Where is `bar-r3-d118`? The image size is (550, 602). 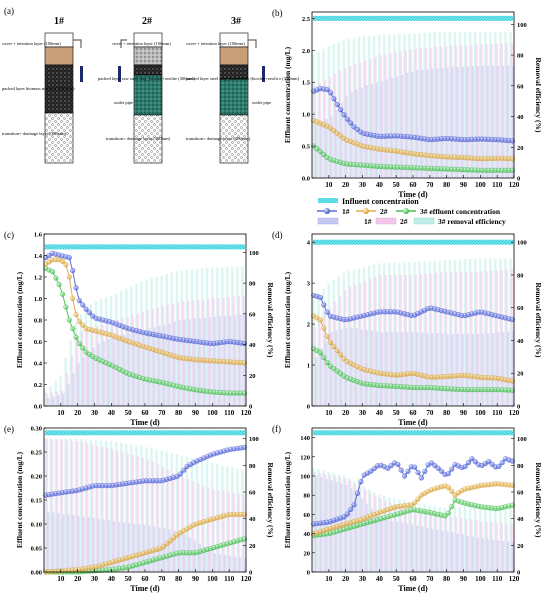 bar-r3-d118 is located at coordinates (242, 336).